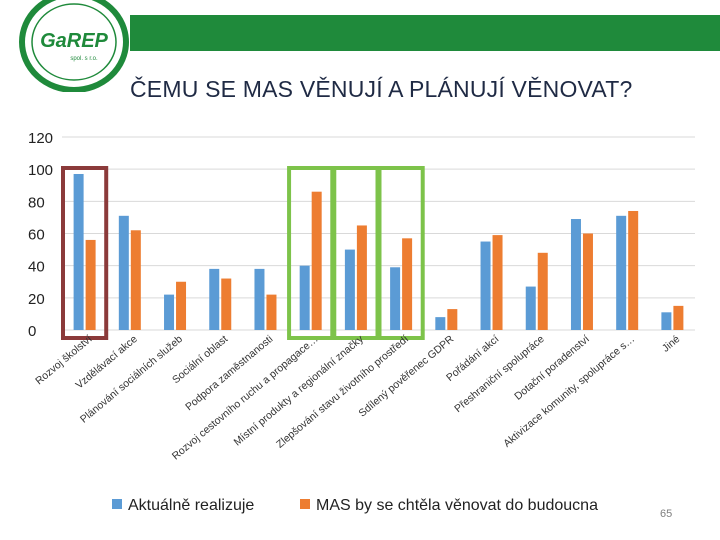  Describe the element at coordinates (425, 33) in the screenshot. I see `header-band` at that location.